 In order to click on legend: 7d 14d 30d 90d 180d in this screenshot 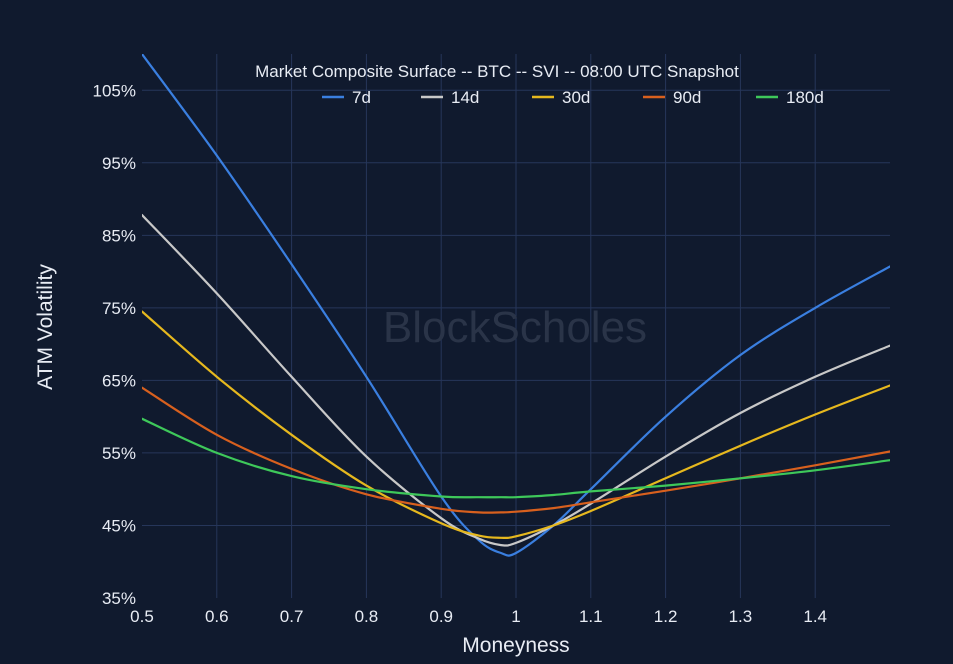, I will do `click(573, 97)`.